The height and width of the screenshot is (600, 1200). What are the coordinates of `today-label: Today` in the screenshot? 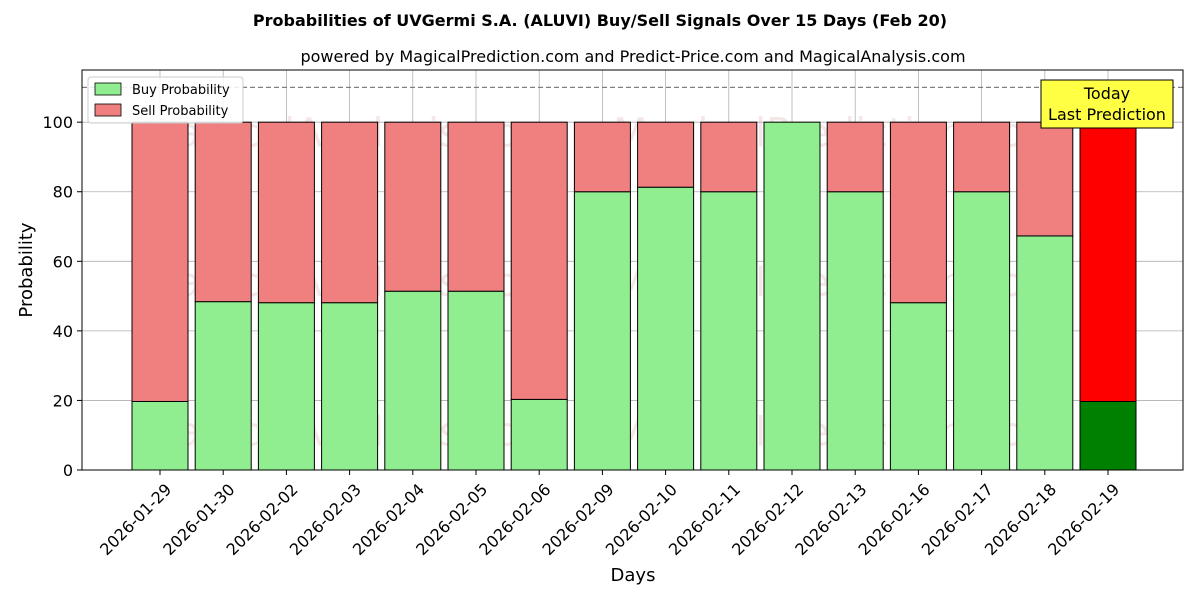 It's located at (1106, 93).